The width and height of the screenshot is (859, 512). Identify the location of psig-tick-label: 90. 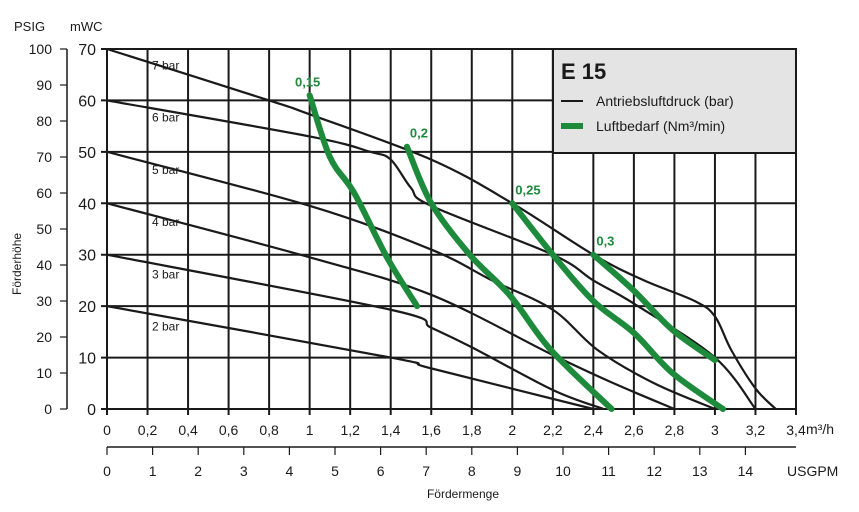
(44, 85).